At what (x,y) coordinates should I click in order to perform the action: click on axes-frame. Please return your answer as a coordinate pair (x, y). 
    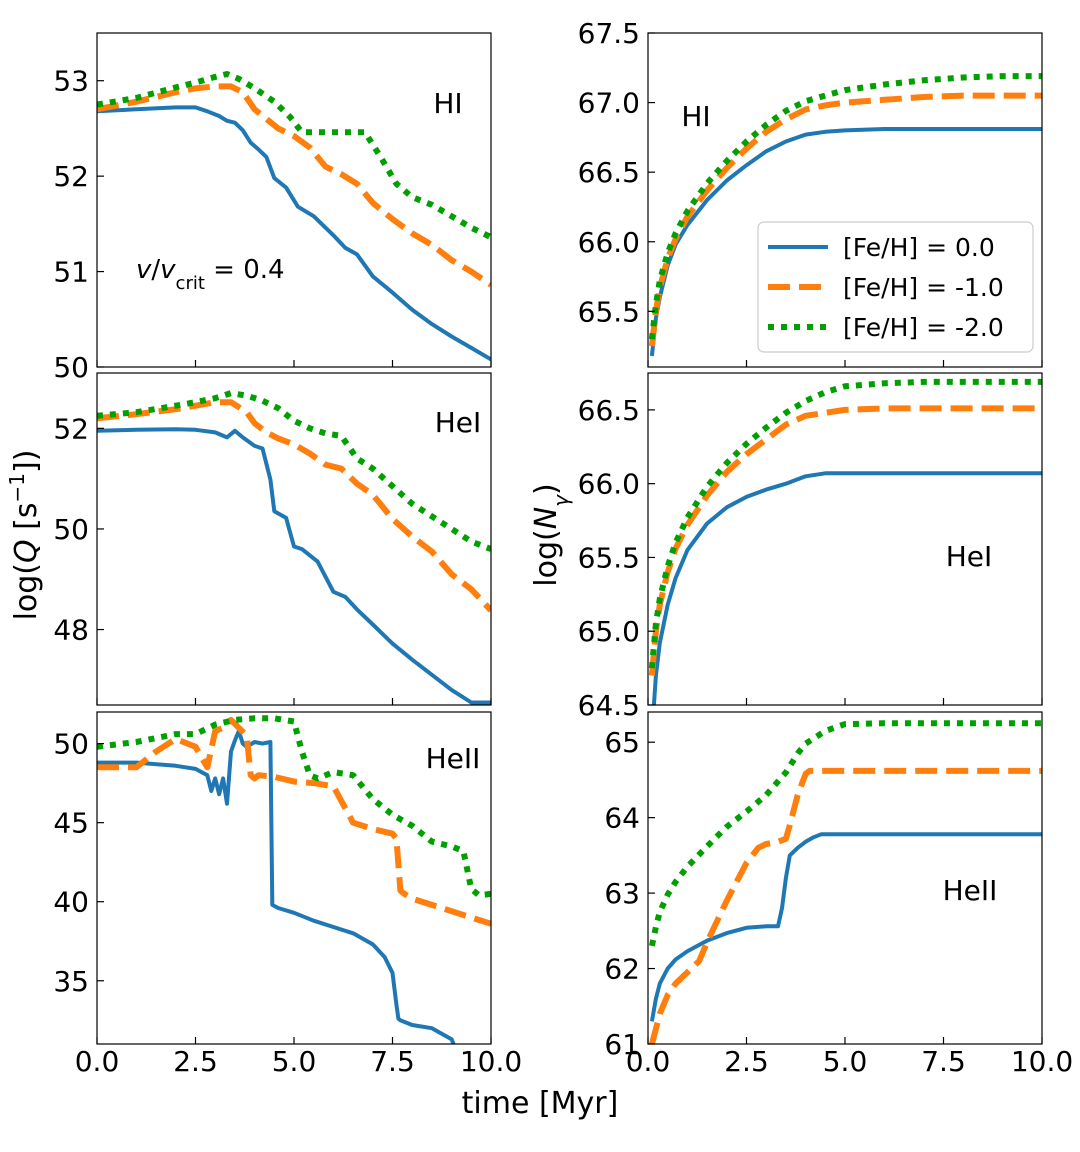
    Looking at the image, I should click on (845, 539).